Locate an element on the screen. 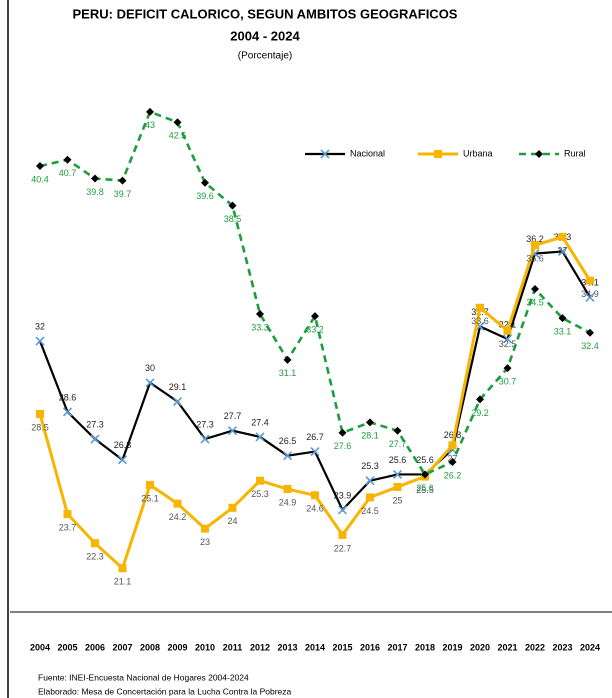 This screenshot has height=698, width=612. x-tick-label: 2016 is located at coordinates (370, 647).